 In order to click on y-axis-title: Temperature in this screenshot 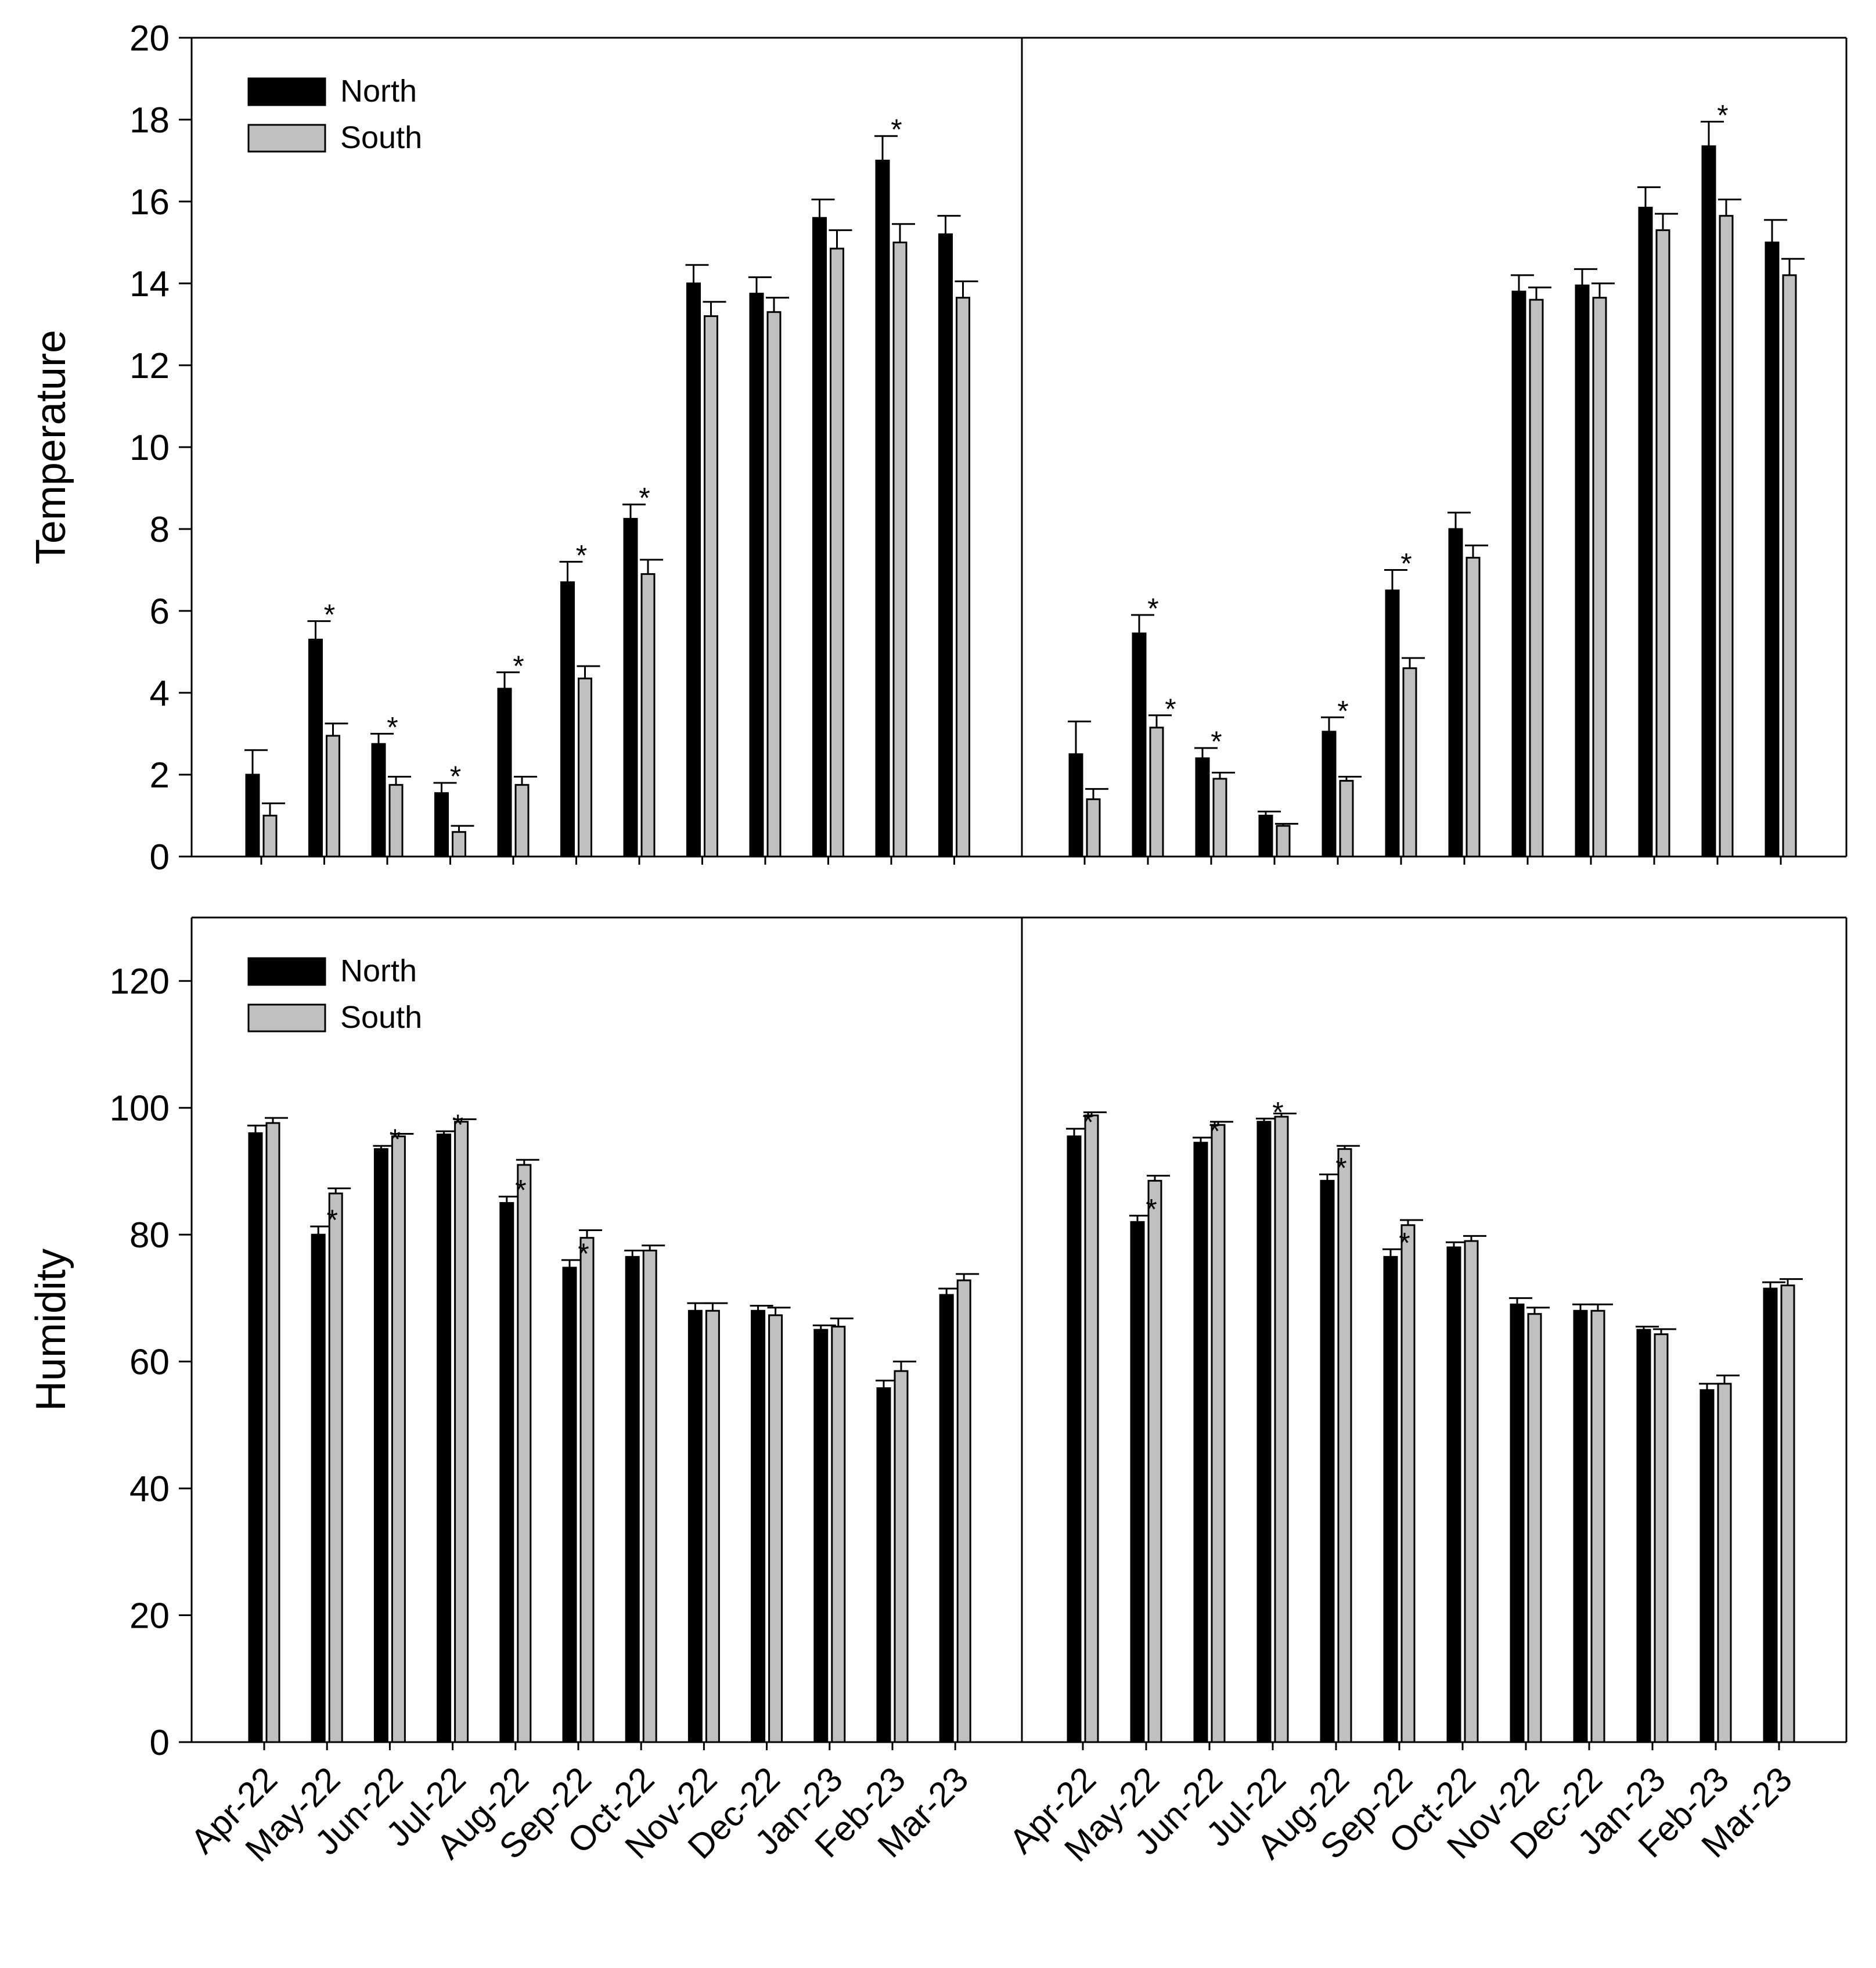, I will do `click(51, 447)`.